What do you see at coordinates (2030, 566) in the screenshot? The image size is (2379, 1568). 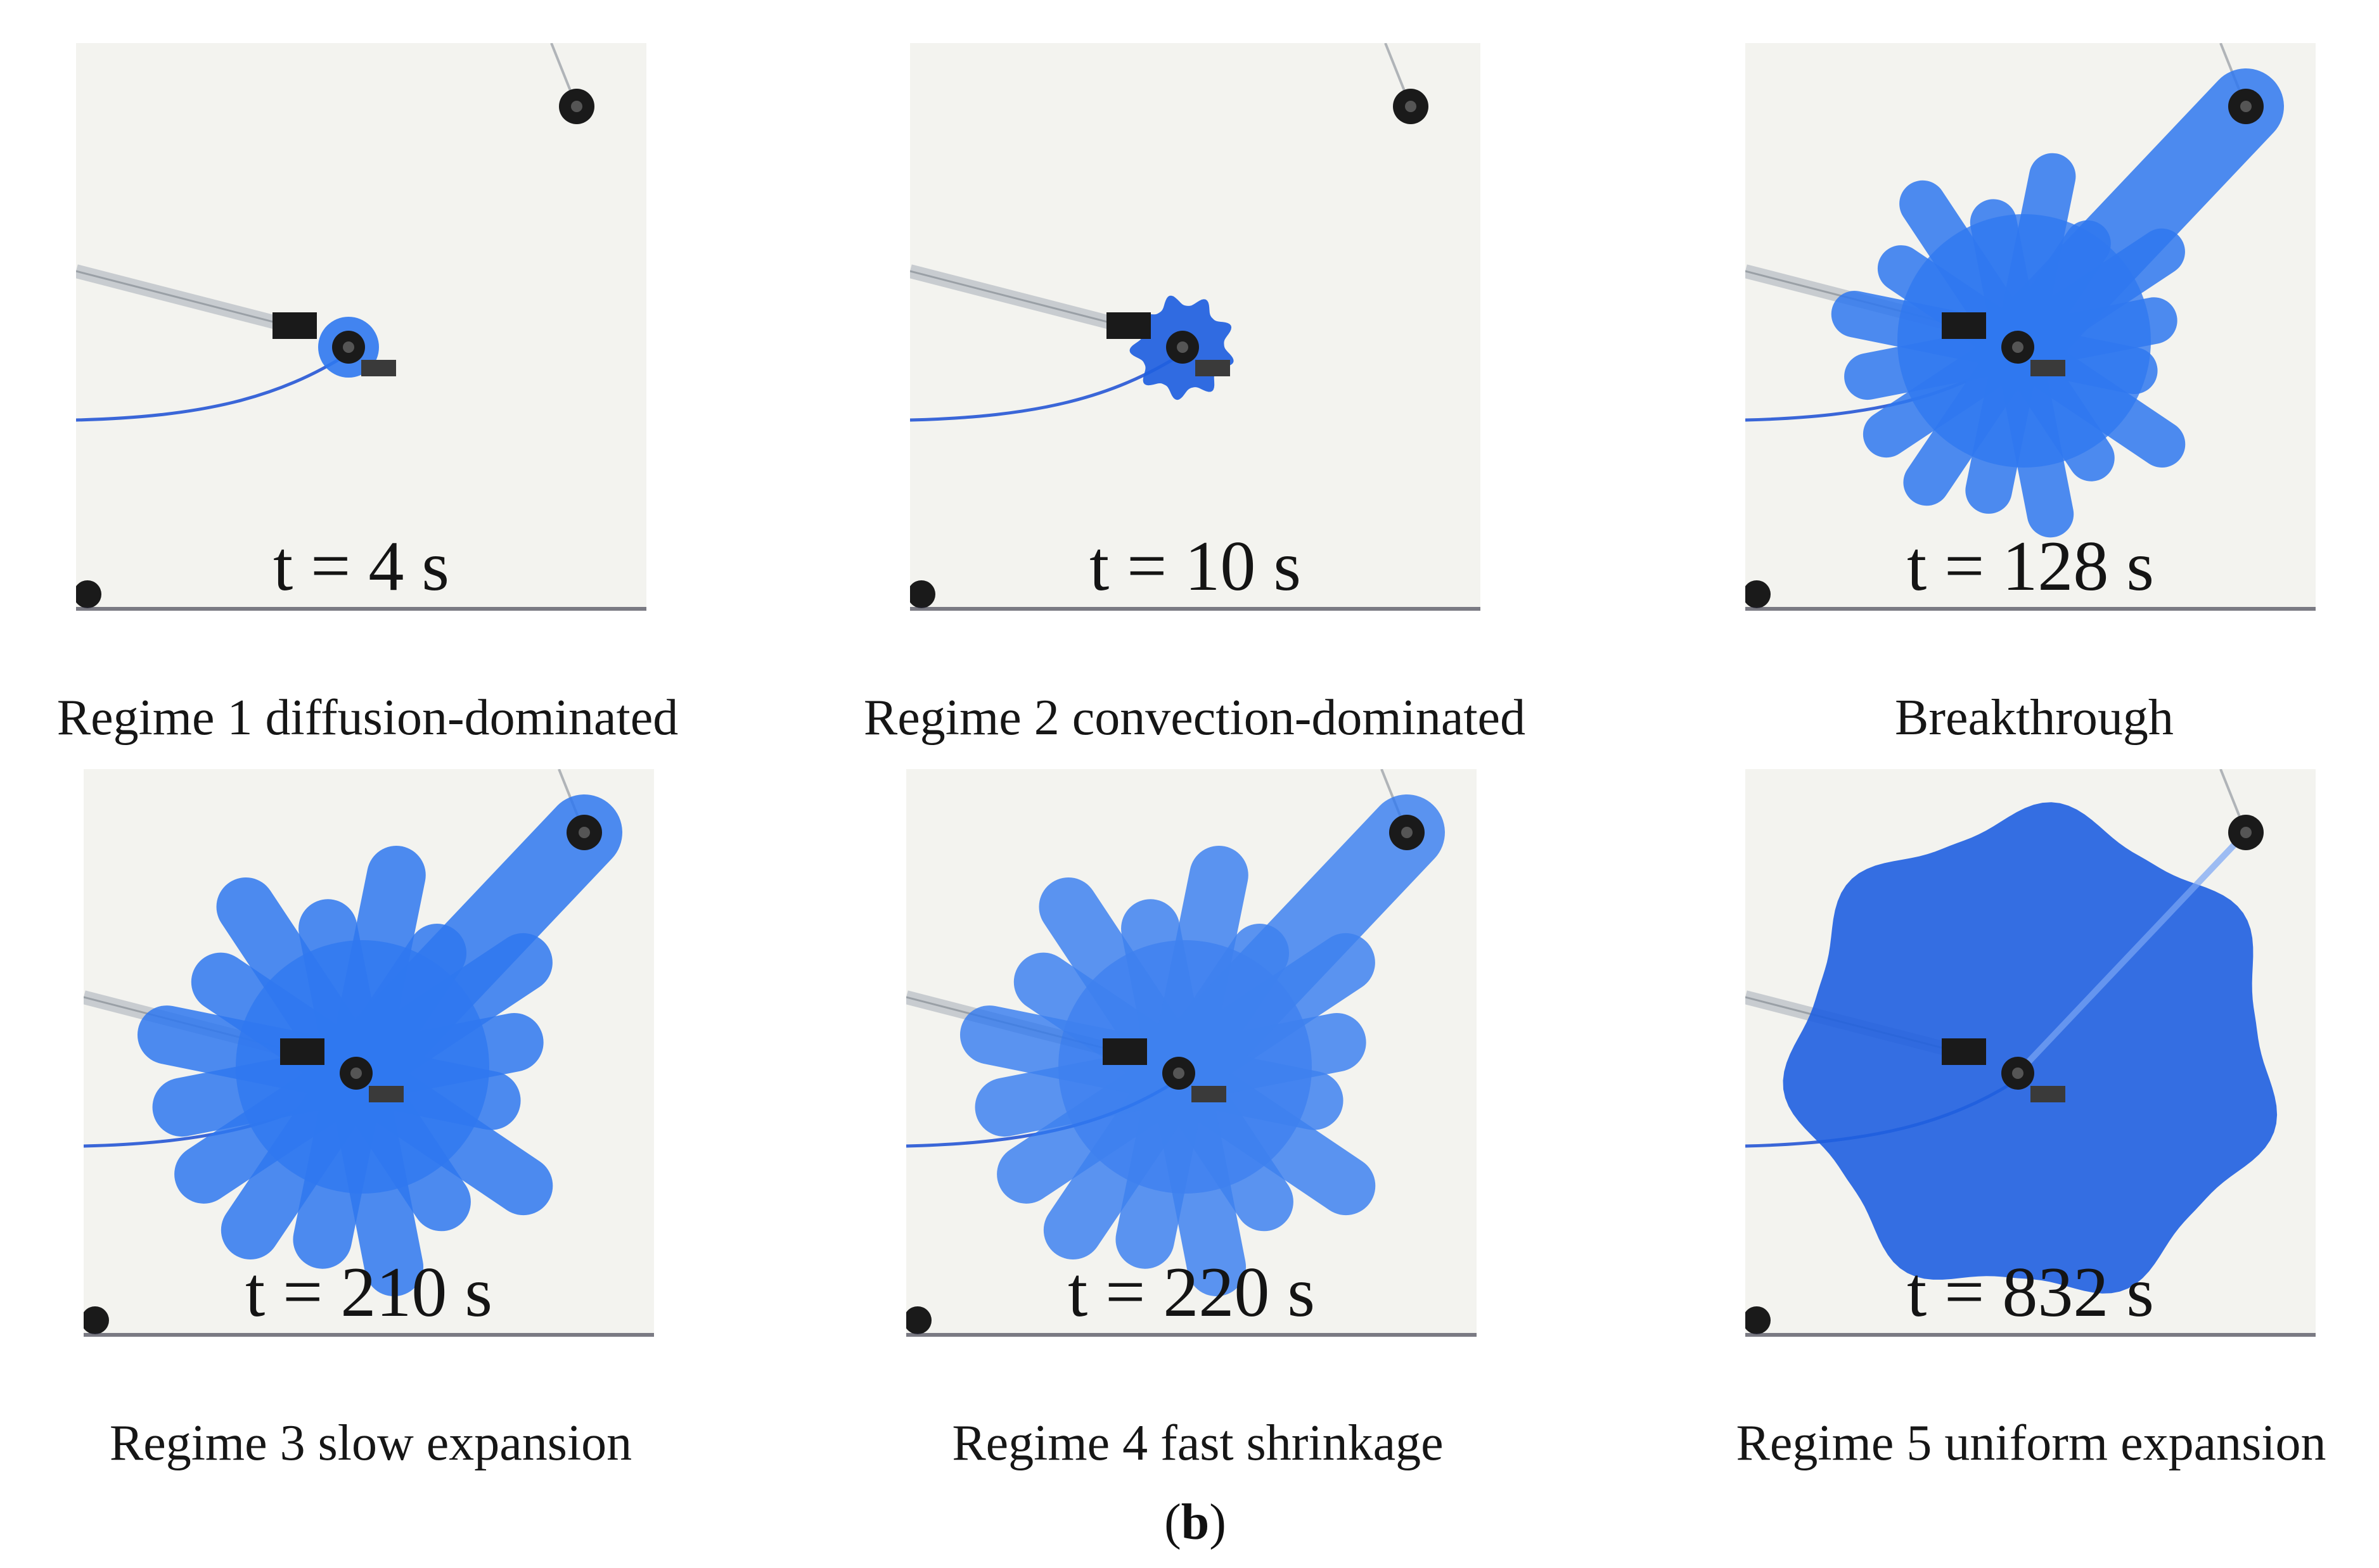 I see `time-label-3: t = 128 s` at bounding box center [2030, 566].